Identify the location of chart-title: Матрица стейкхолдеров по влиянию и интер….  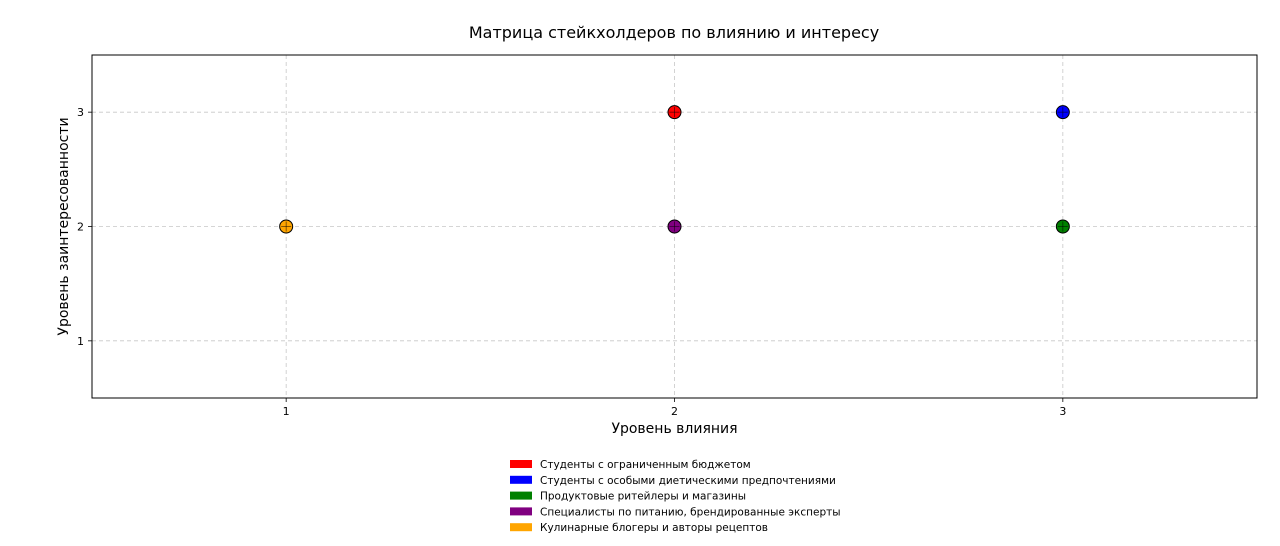
(674, 32).